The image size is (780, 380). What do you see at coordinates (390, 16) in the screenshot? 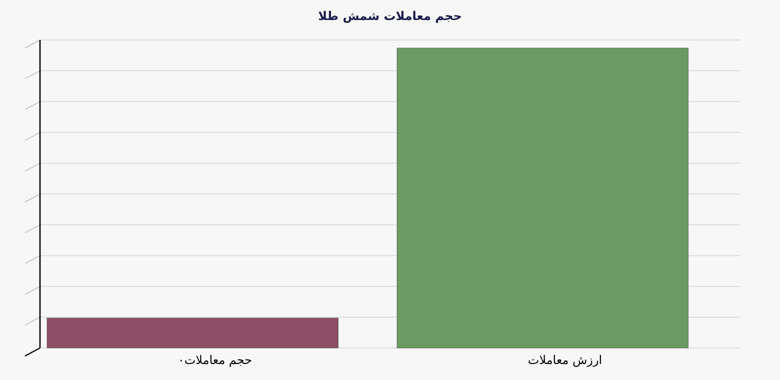
I see `chart-title: حجم معاملات شمش طلا` at bounding box center [390, 16].